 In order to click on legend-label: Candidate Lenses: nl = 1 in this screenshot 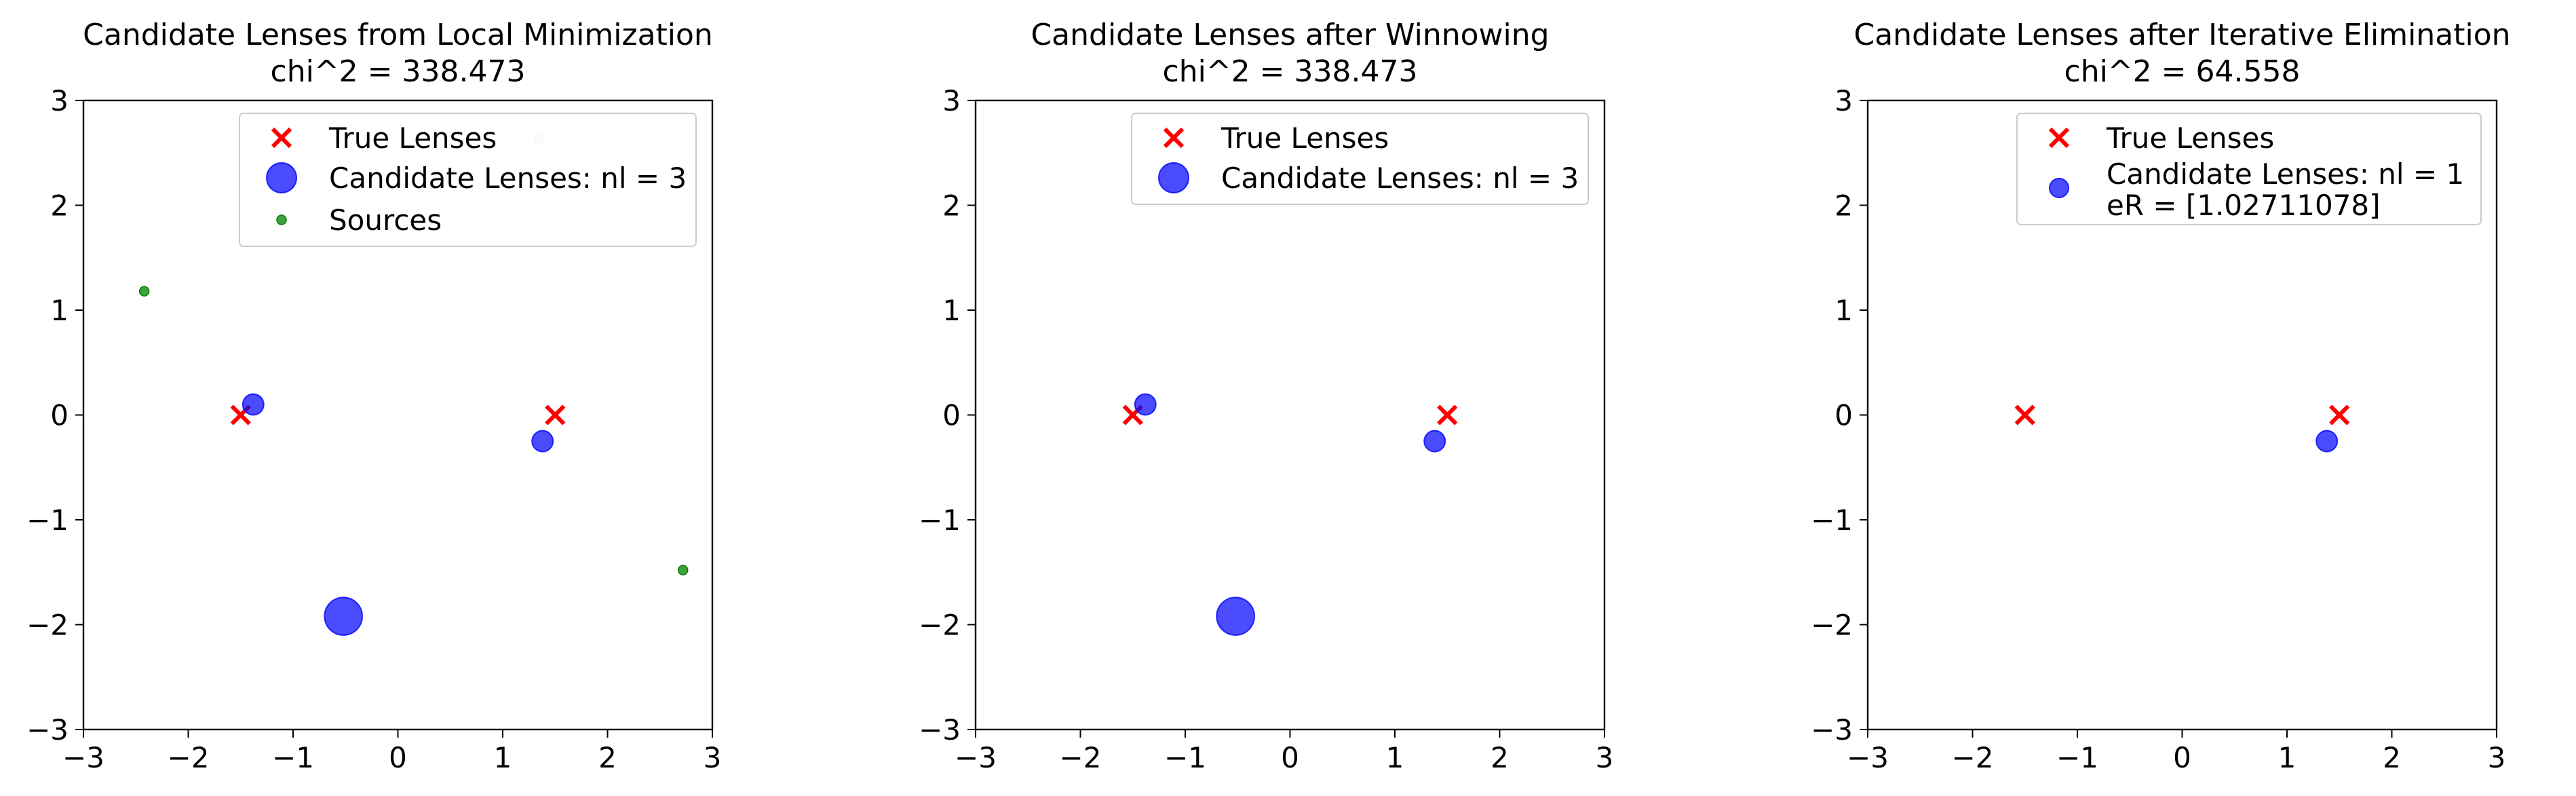, I will do `click(2285, 174)`.